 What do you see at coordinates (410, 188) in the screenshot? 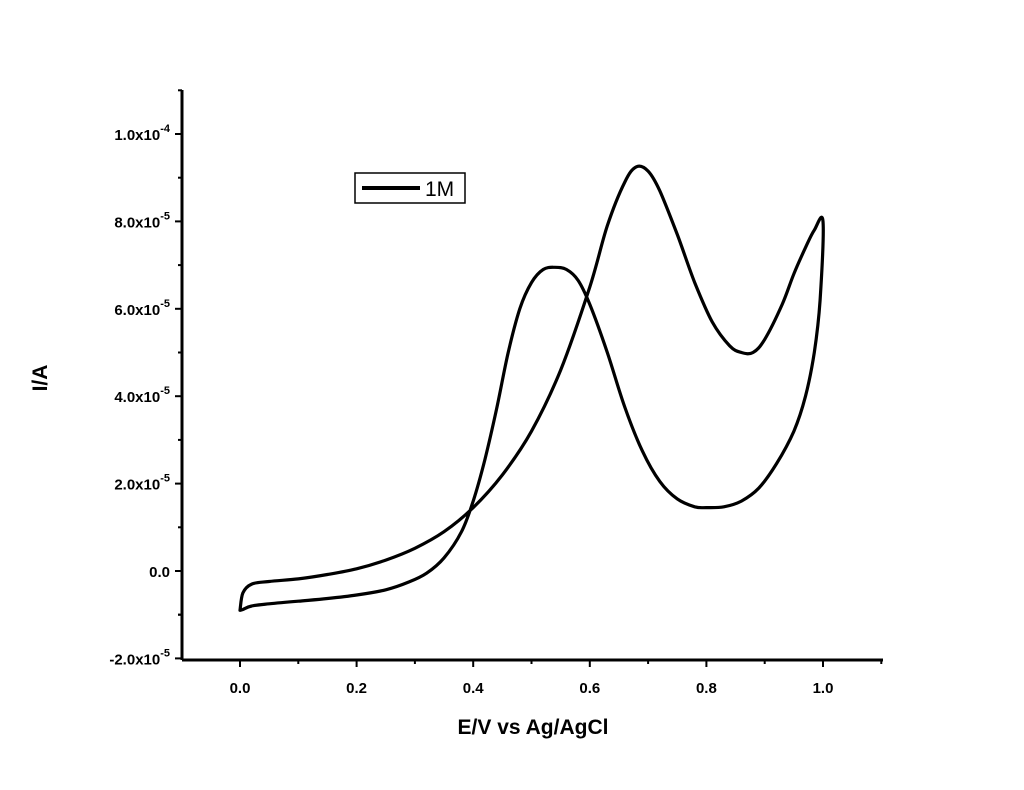
I see `legend: 1M` at bounding box center [410, 188].